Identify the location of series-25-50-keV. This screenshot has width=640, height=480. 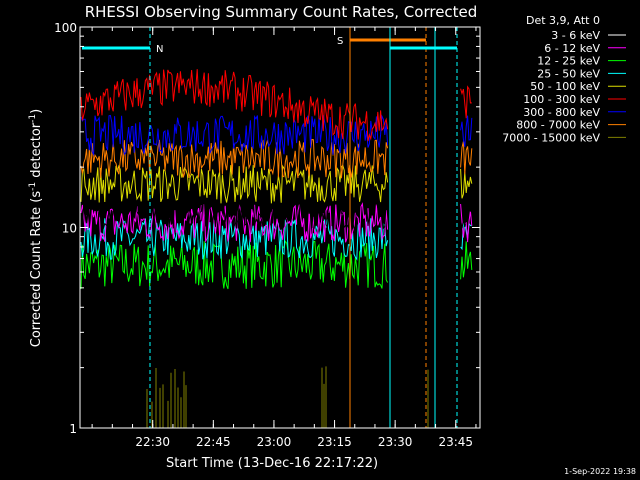
(276, 239).